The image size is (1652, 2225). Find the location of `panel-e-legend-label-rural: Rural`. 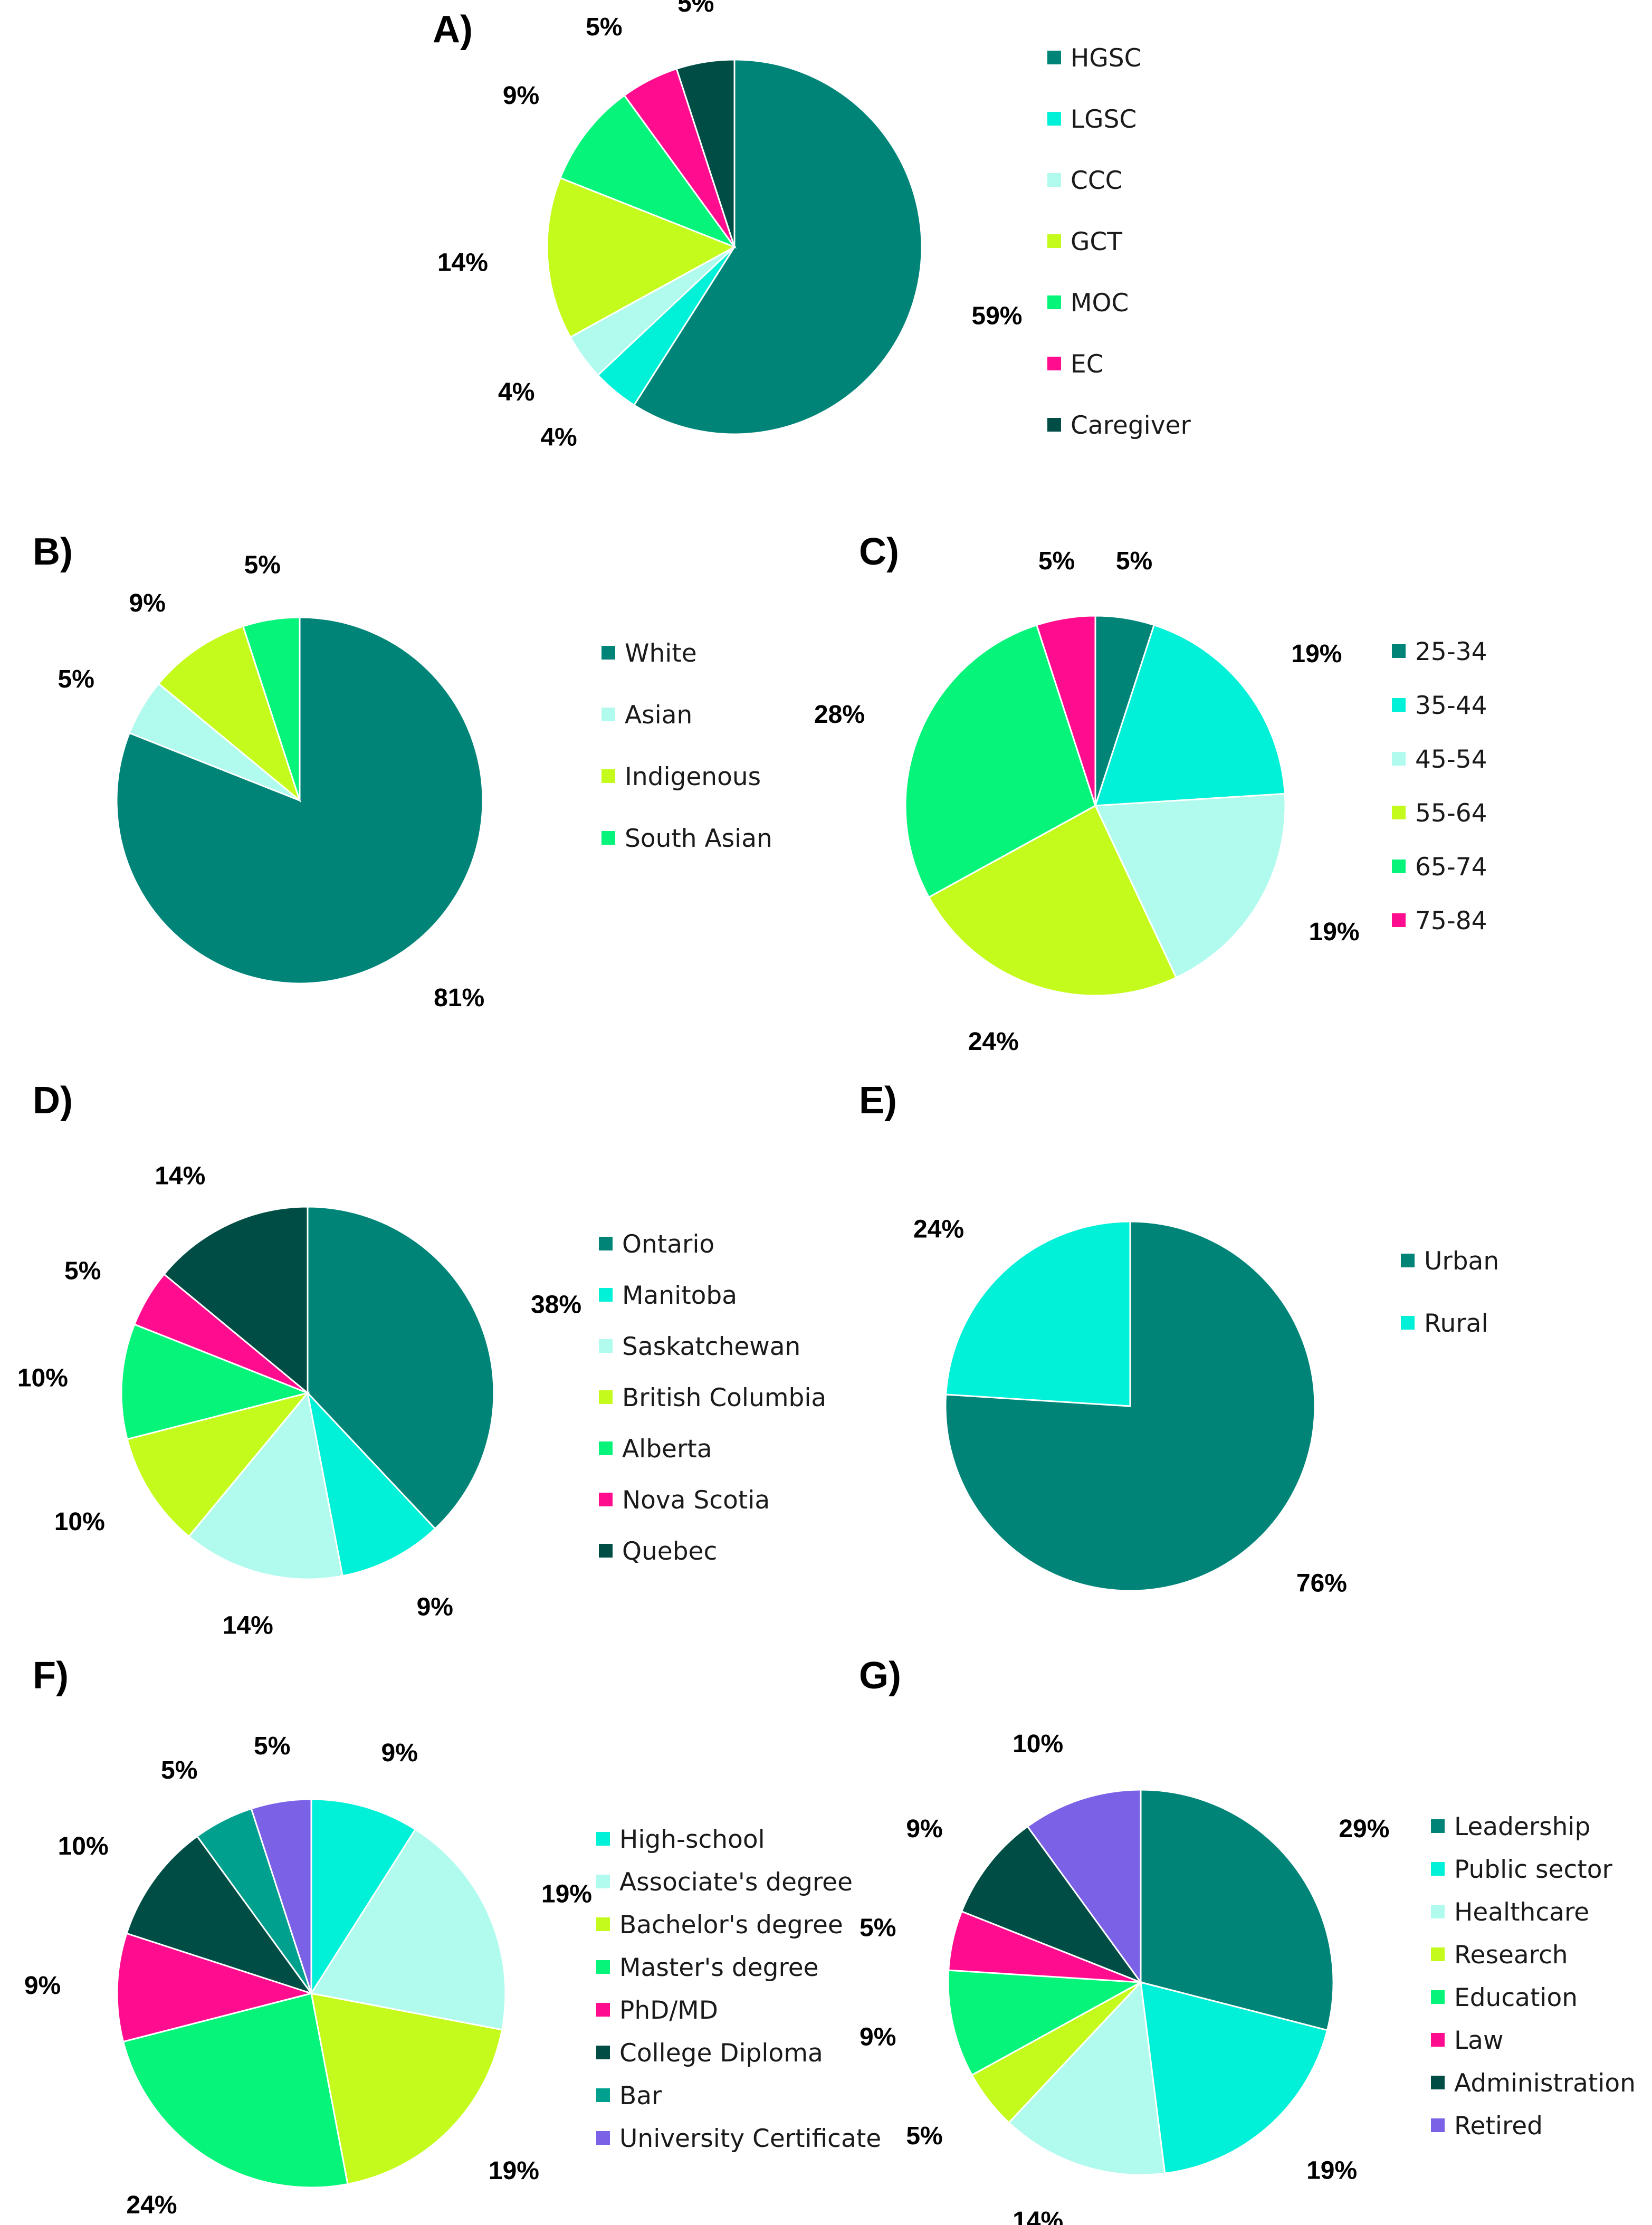

panel-e-legend-label-rural: Rural is located at coordinates (1456, 1323).